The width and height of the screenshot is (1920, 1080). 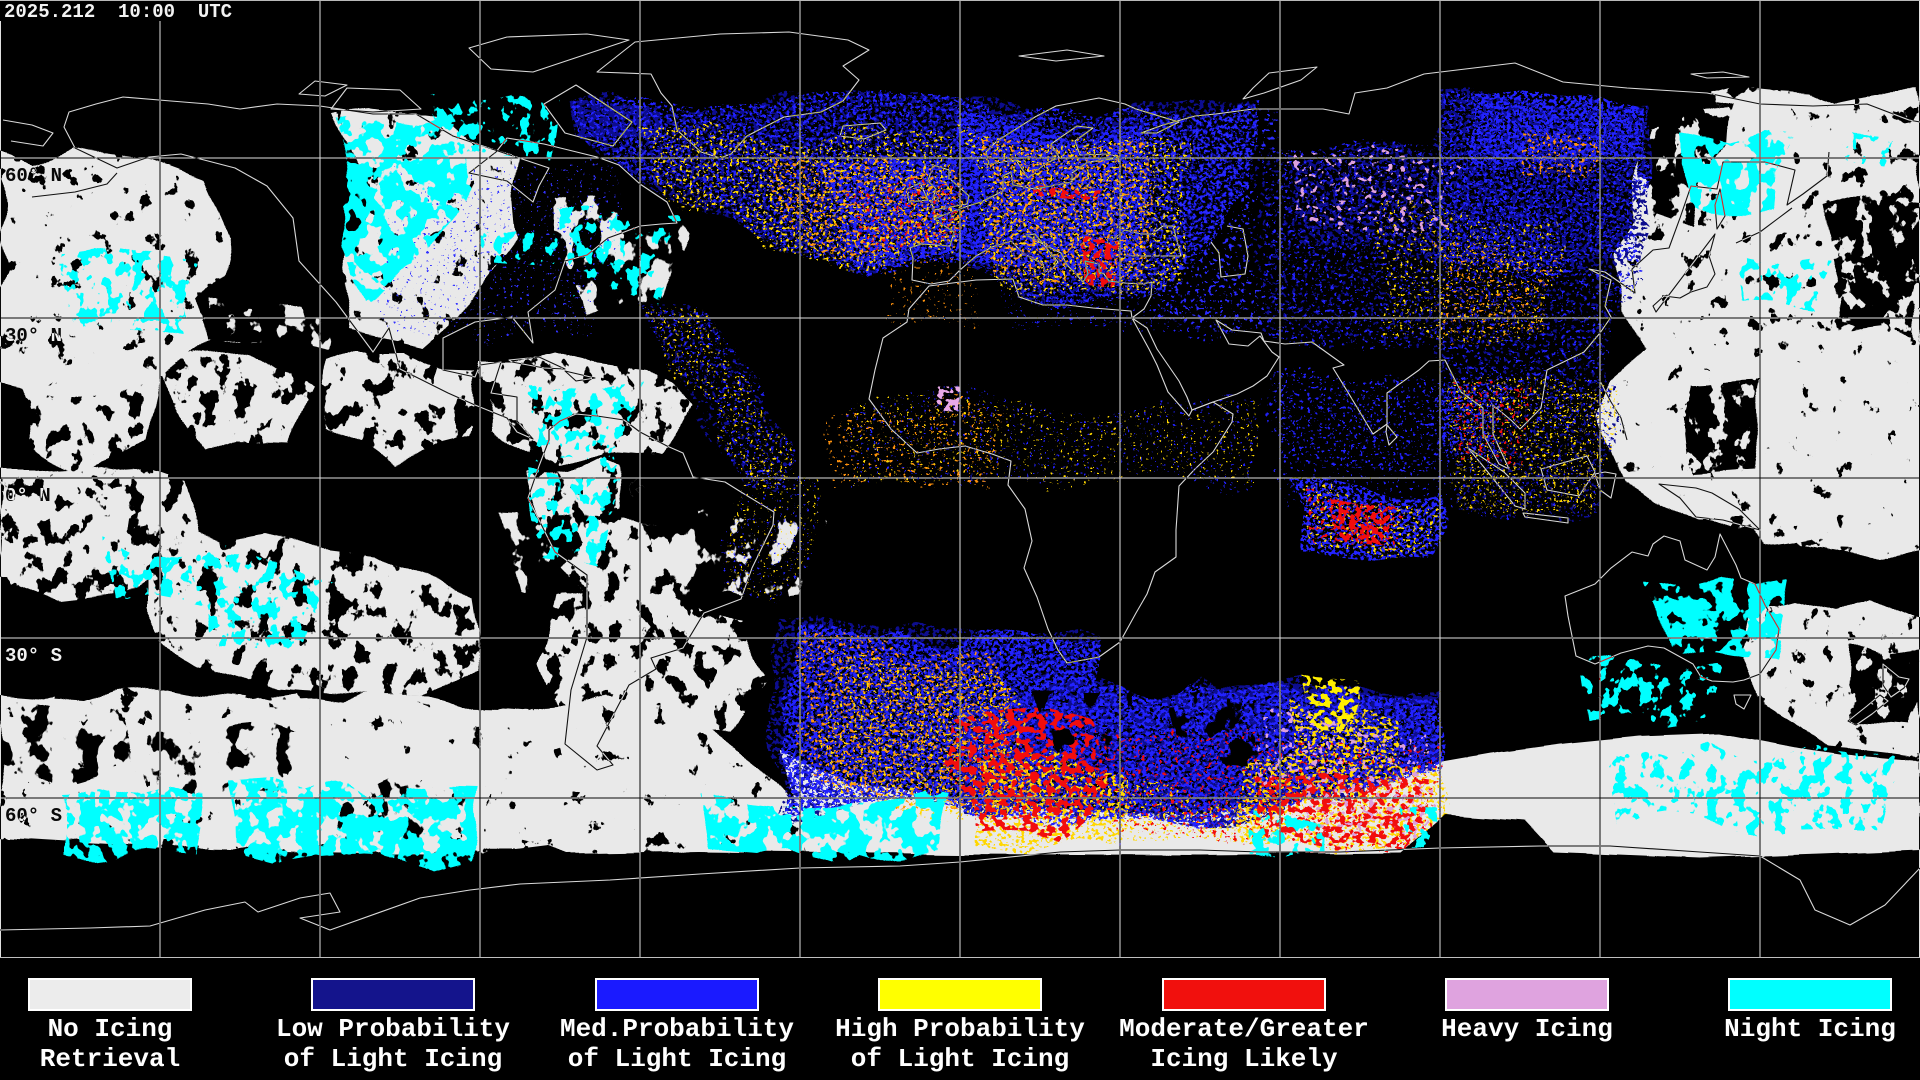 I want to click on svg-text: Heavy Icing, so click(x=1527, y=1029).